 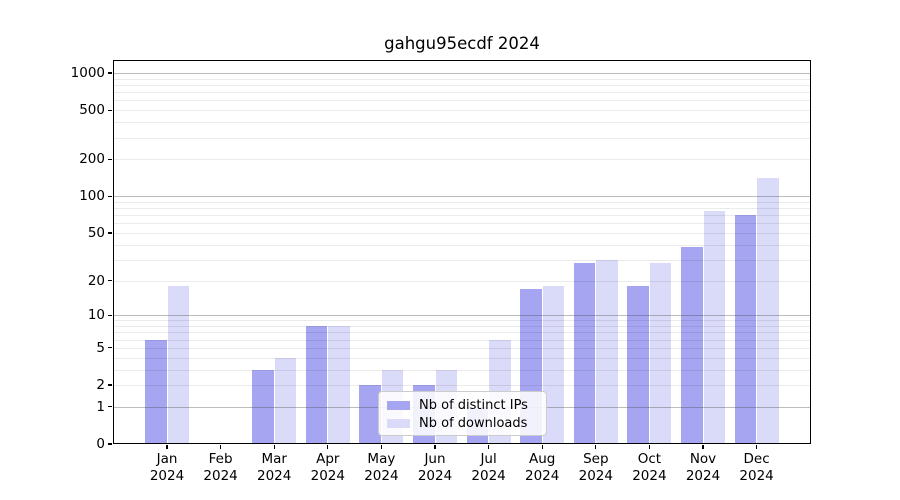 I want to click on x-tick-label-feb: Feb 2024, so click(x=221, y=467).